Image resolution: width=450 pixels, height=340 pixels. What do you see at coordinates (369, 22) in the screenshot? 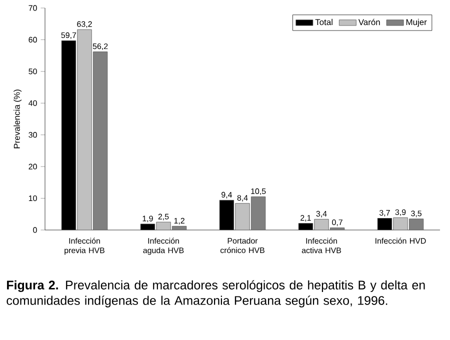
I see `legend-label: Varón` at bounding box center [369, 22].